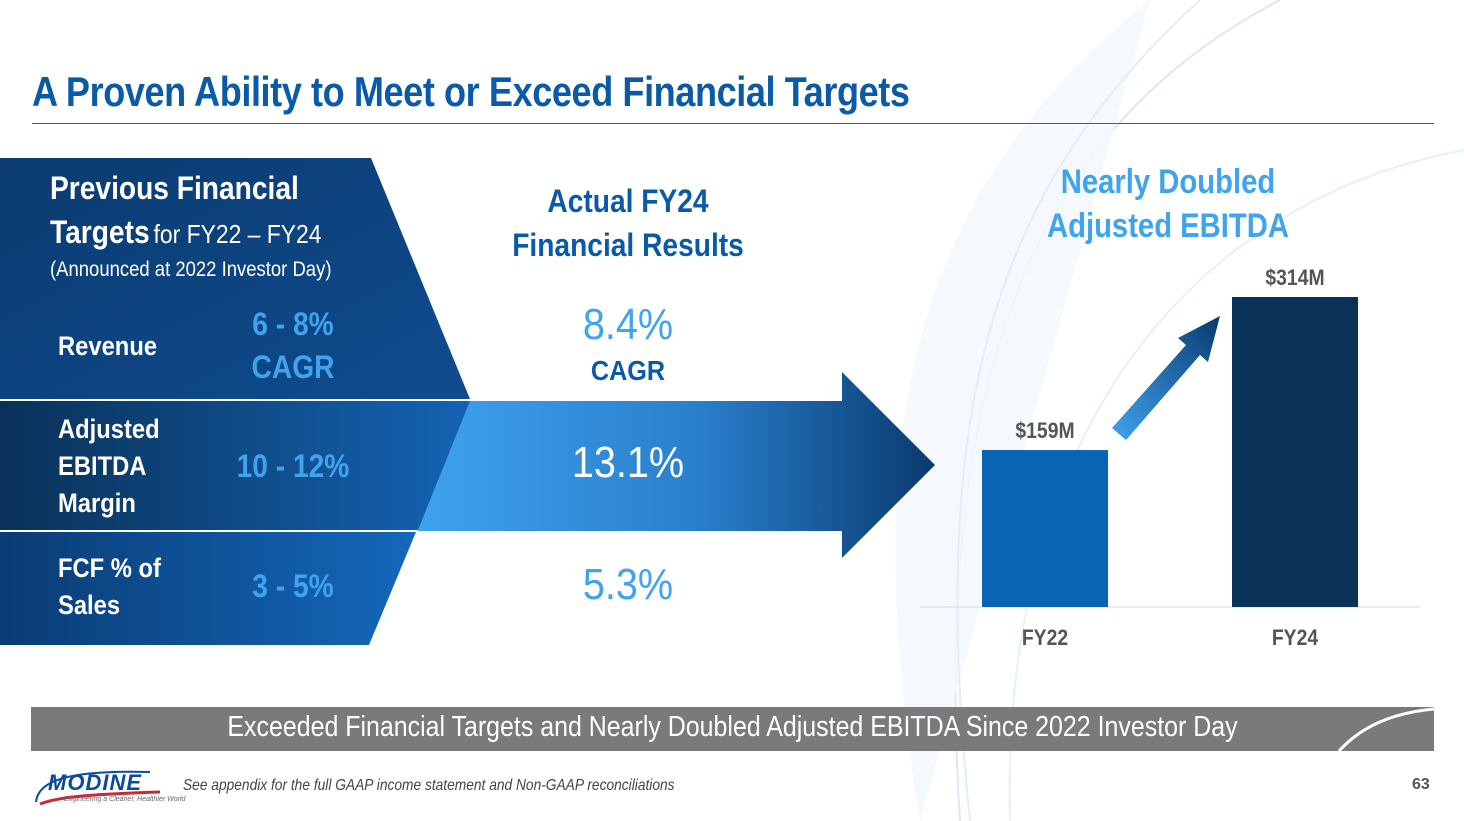 Image resolution: width=1464 pixels, height=821 pixels. I want to click on chart-title-line1: Nearly Doubled, so click(1168, 182).